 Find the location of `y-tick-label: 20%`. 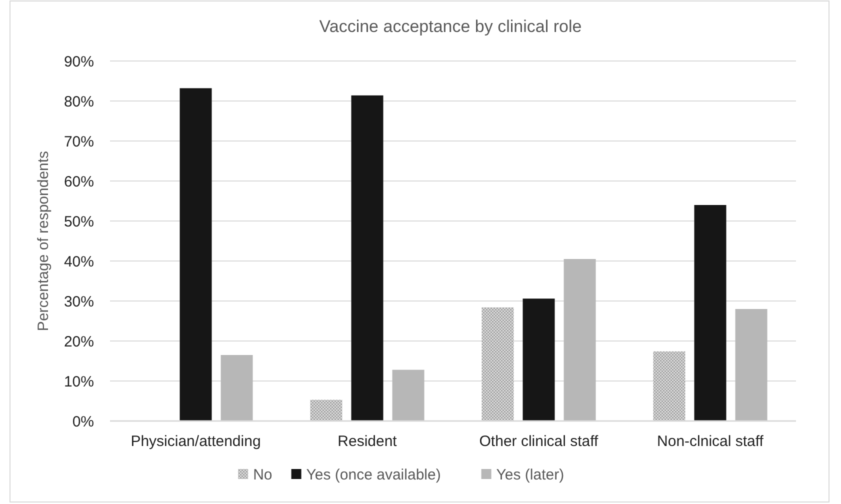

y-tick-label: 20% is located at coordinates (79, 341).